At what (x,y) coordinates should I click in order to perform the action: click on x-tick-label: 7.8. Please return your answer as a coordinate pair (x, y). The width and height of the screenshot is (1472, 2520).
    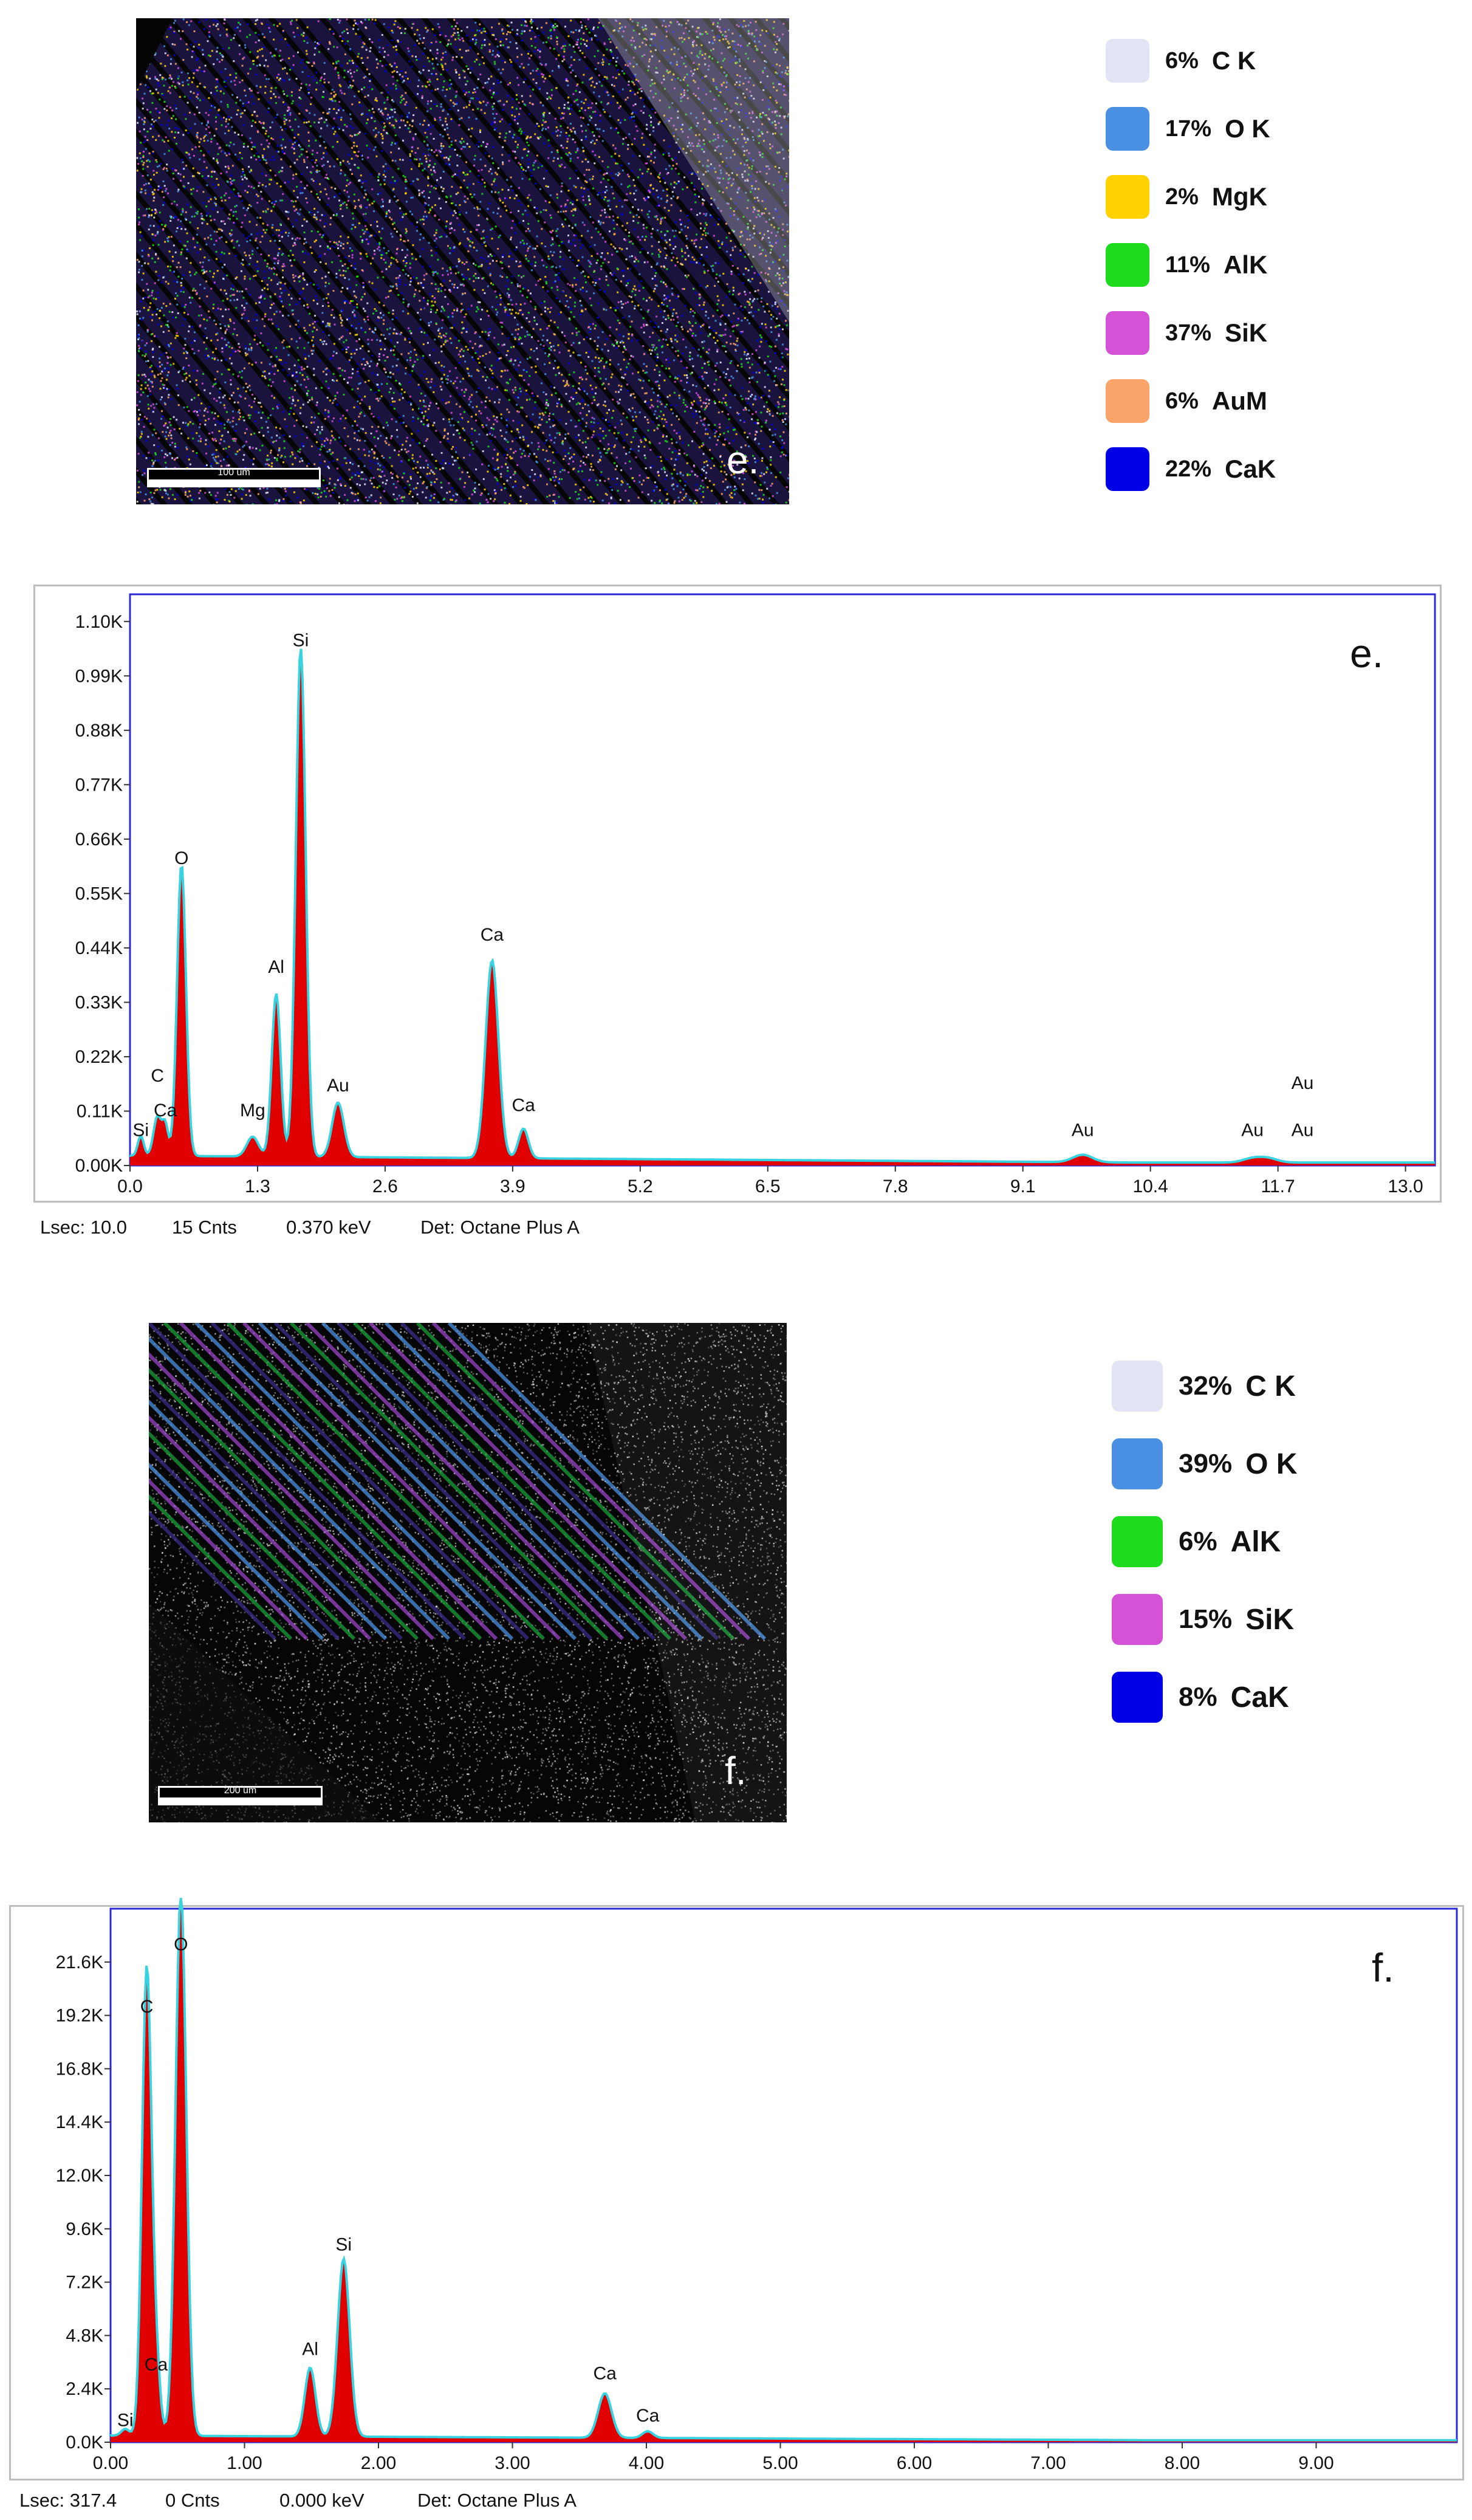
    Looking at the image, I should click on (895, 1186).